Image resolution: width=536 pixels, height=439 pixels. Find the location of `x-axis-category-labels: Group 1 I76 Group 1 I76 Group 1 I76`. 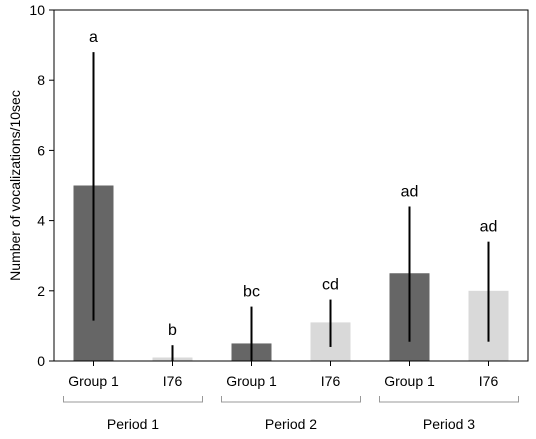

x-axis-category-labels: Group 1 I76 Group 1 I76 Group 1 I76 is located at coordinates (283, 375).